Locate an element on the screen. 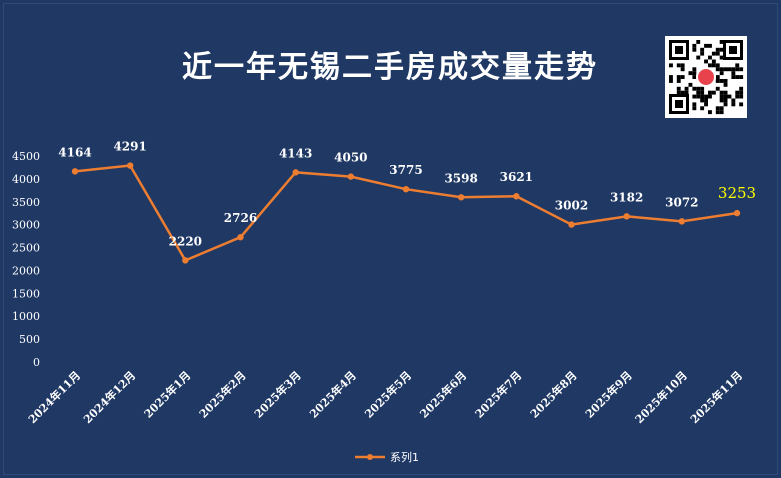  data-label: 3072 is located at coordinates (681, 202).